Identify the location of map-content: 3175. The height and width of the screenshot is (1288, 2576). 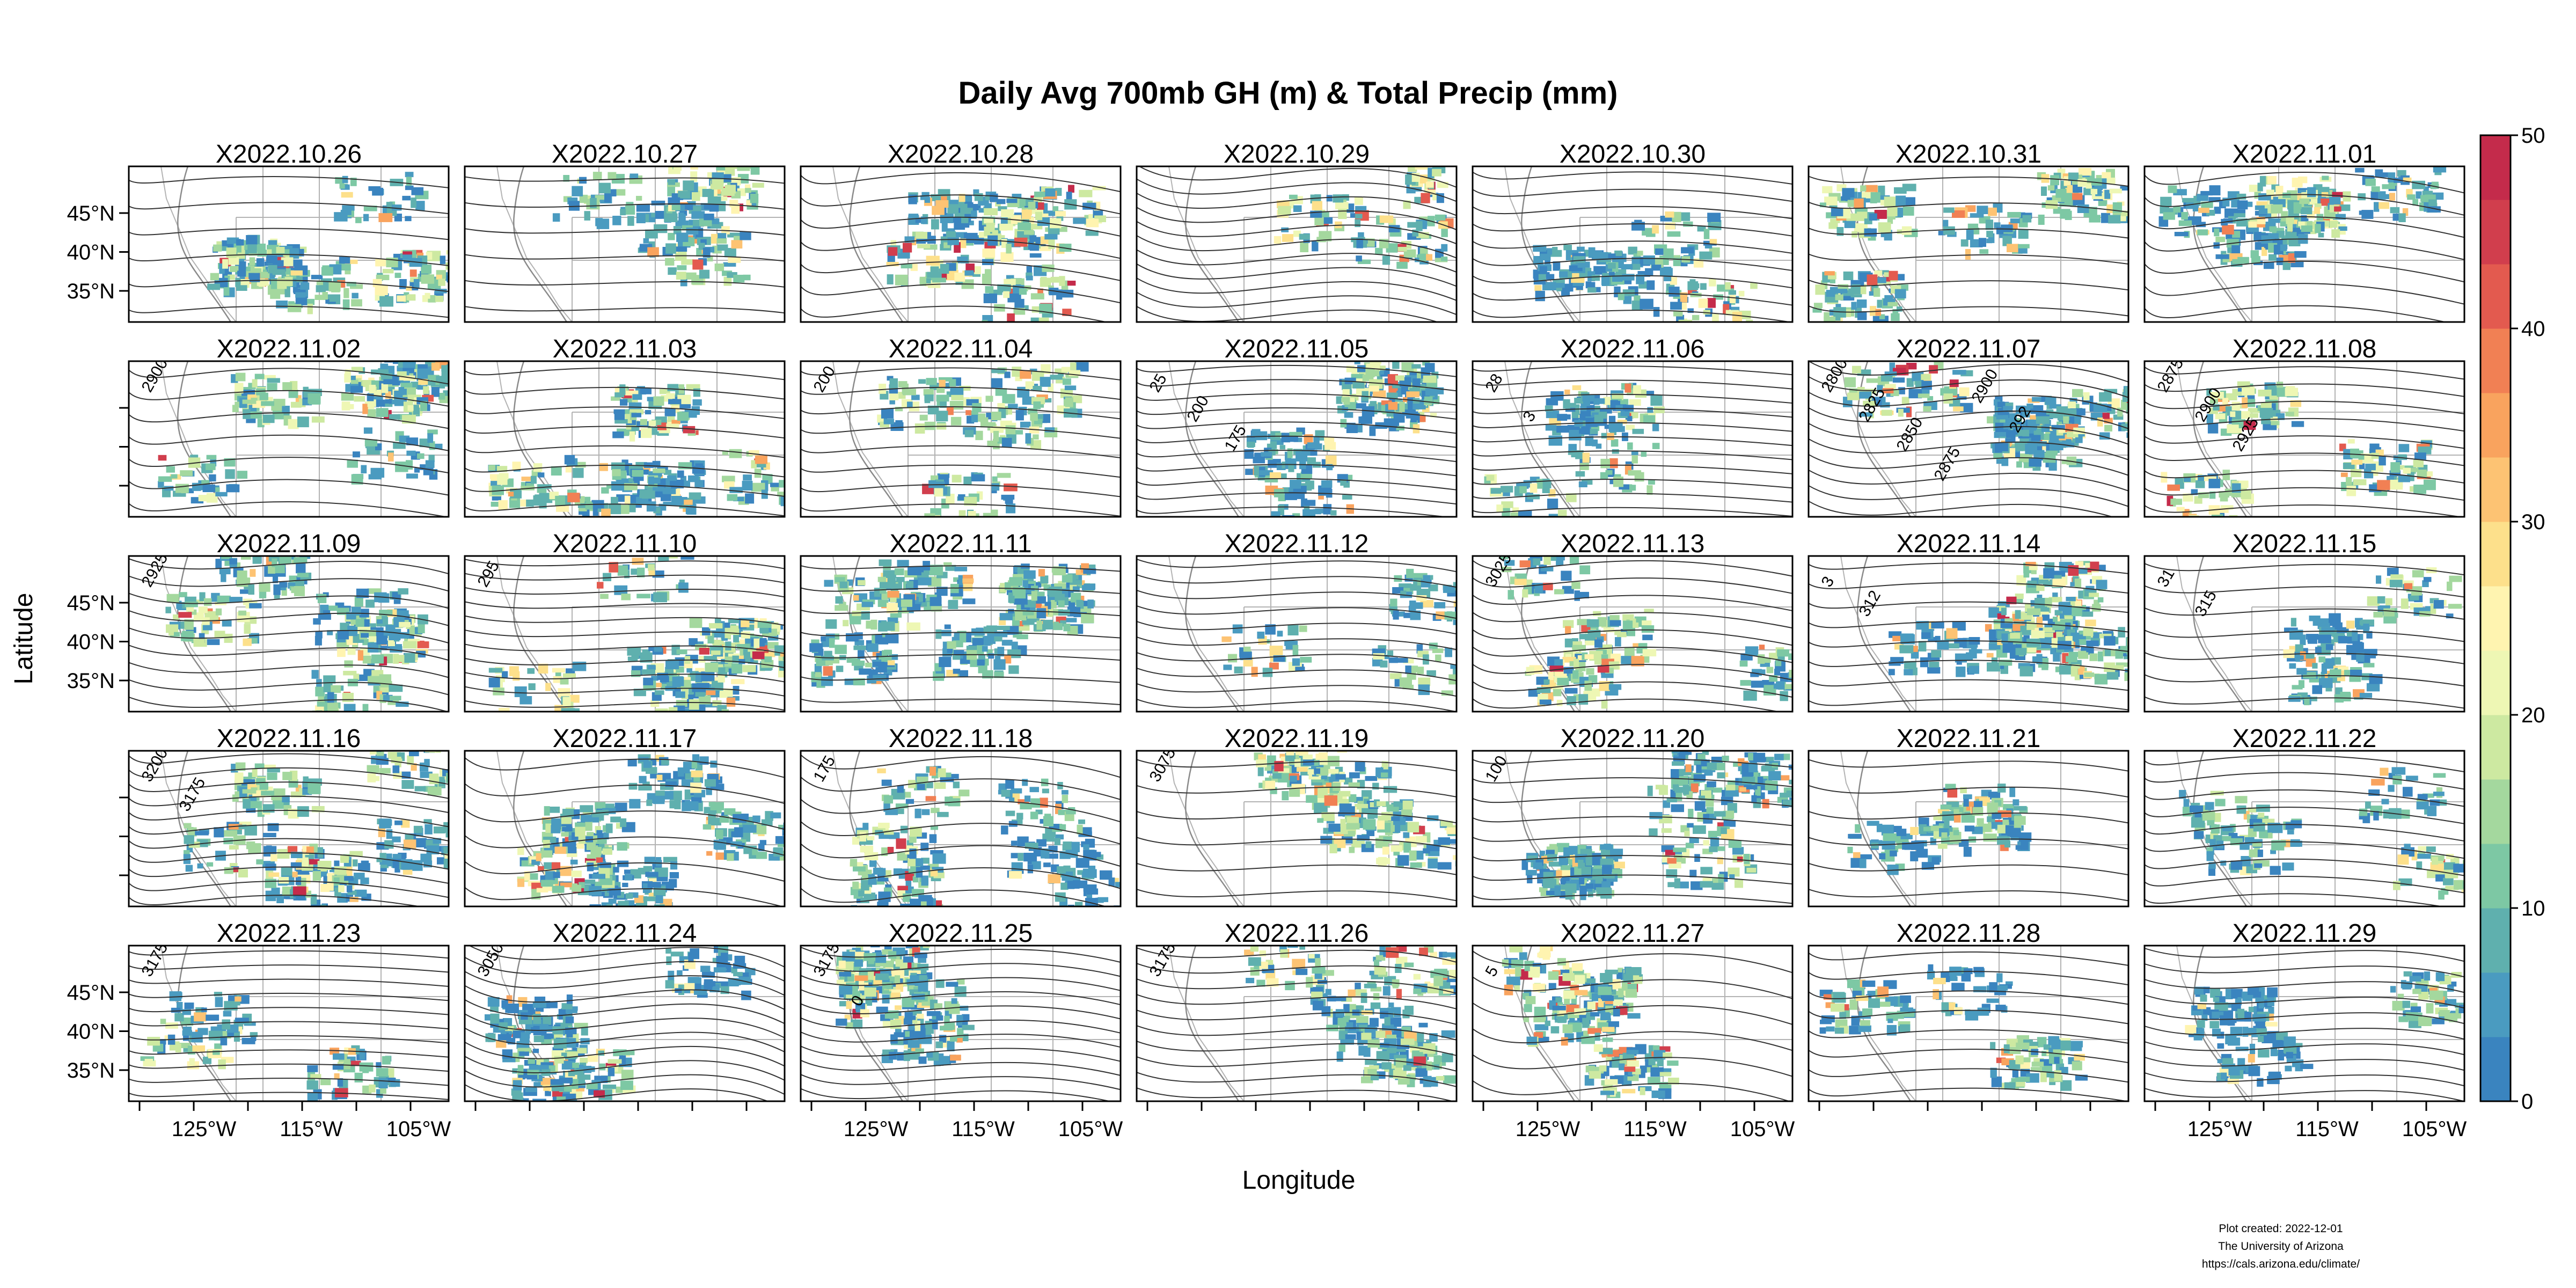
(289, 1023).